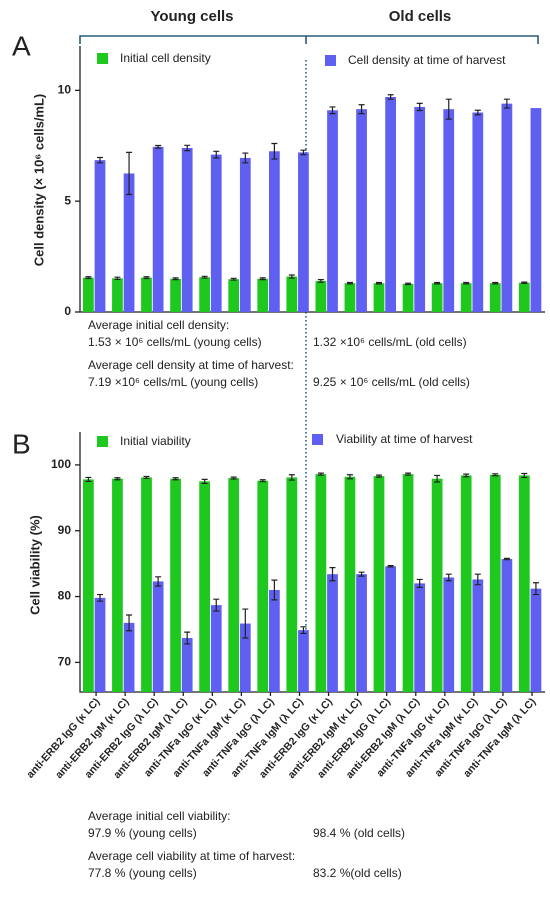 The image size is (550, 898). What do you see at coordinates (175, 342) in the screenshot?
I see `note-young: 1.53 × 10⁶ cells/mL (young cells)` at bounding box center [175, 342].